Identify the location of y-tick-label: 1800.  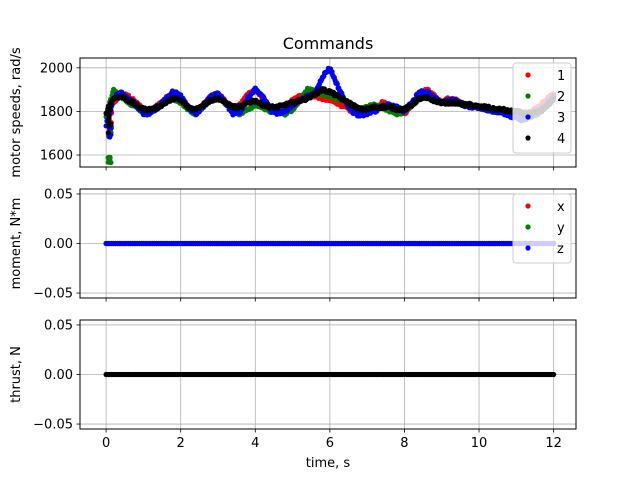
(56, 112).